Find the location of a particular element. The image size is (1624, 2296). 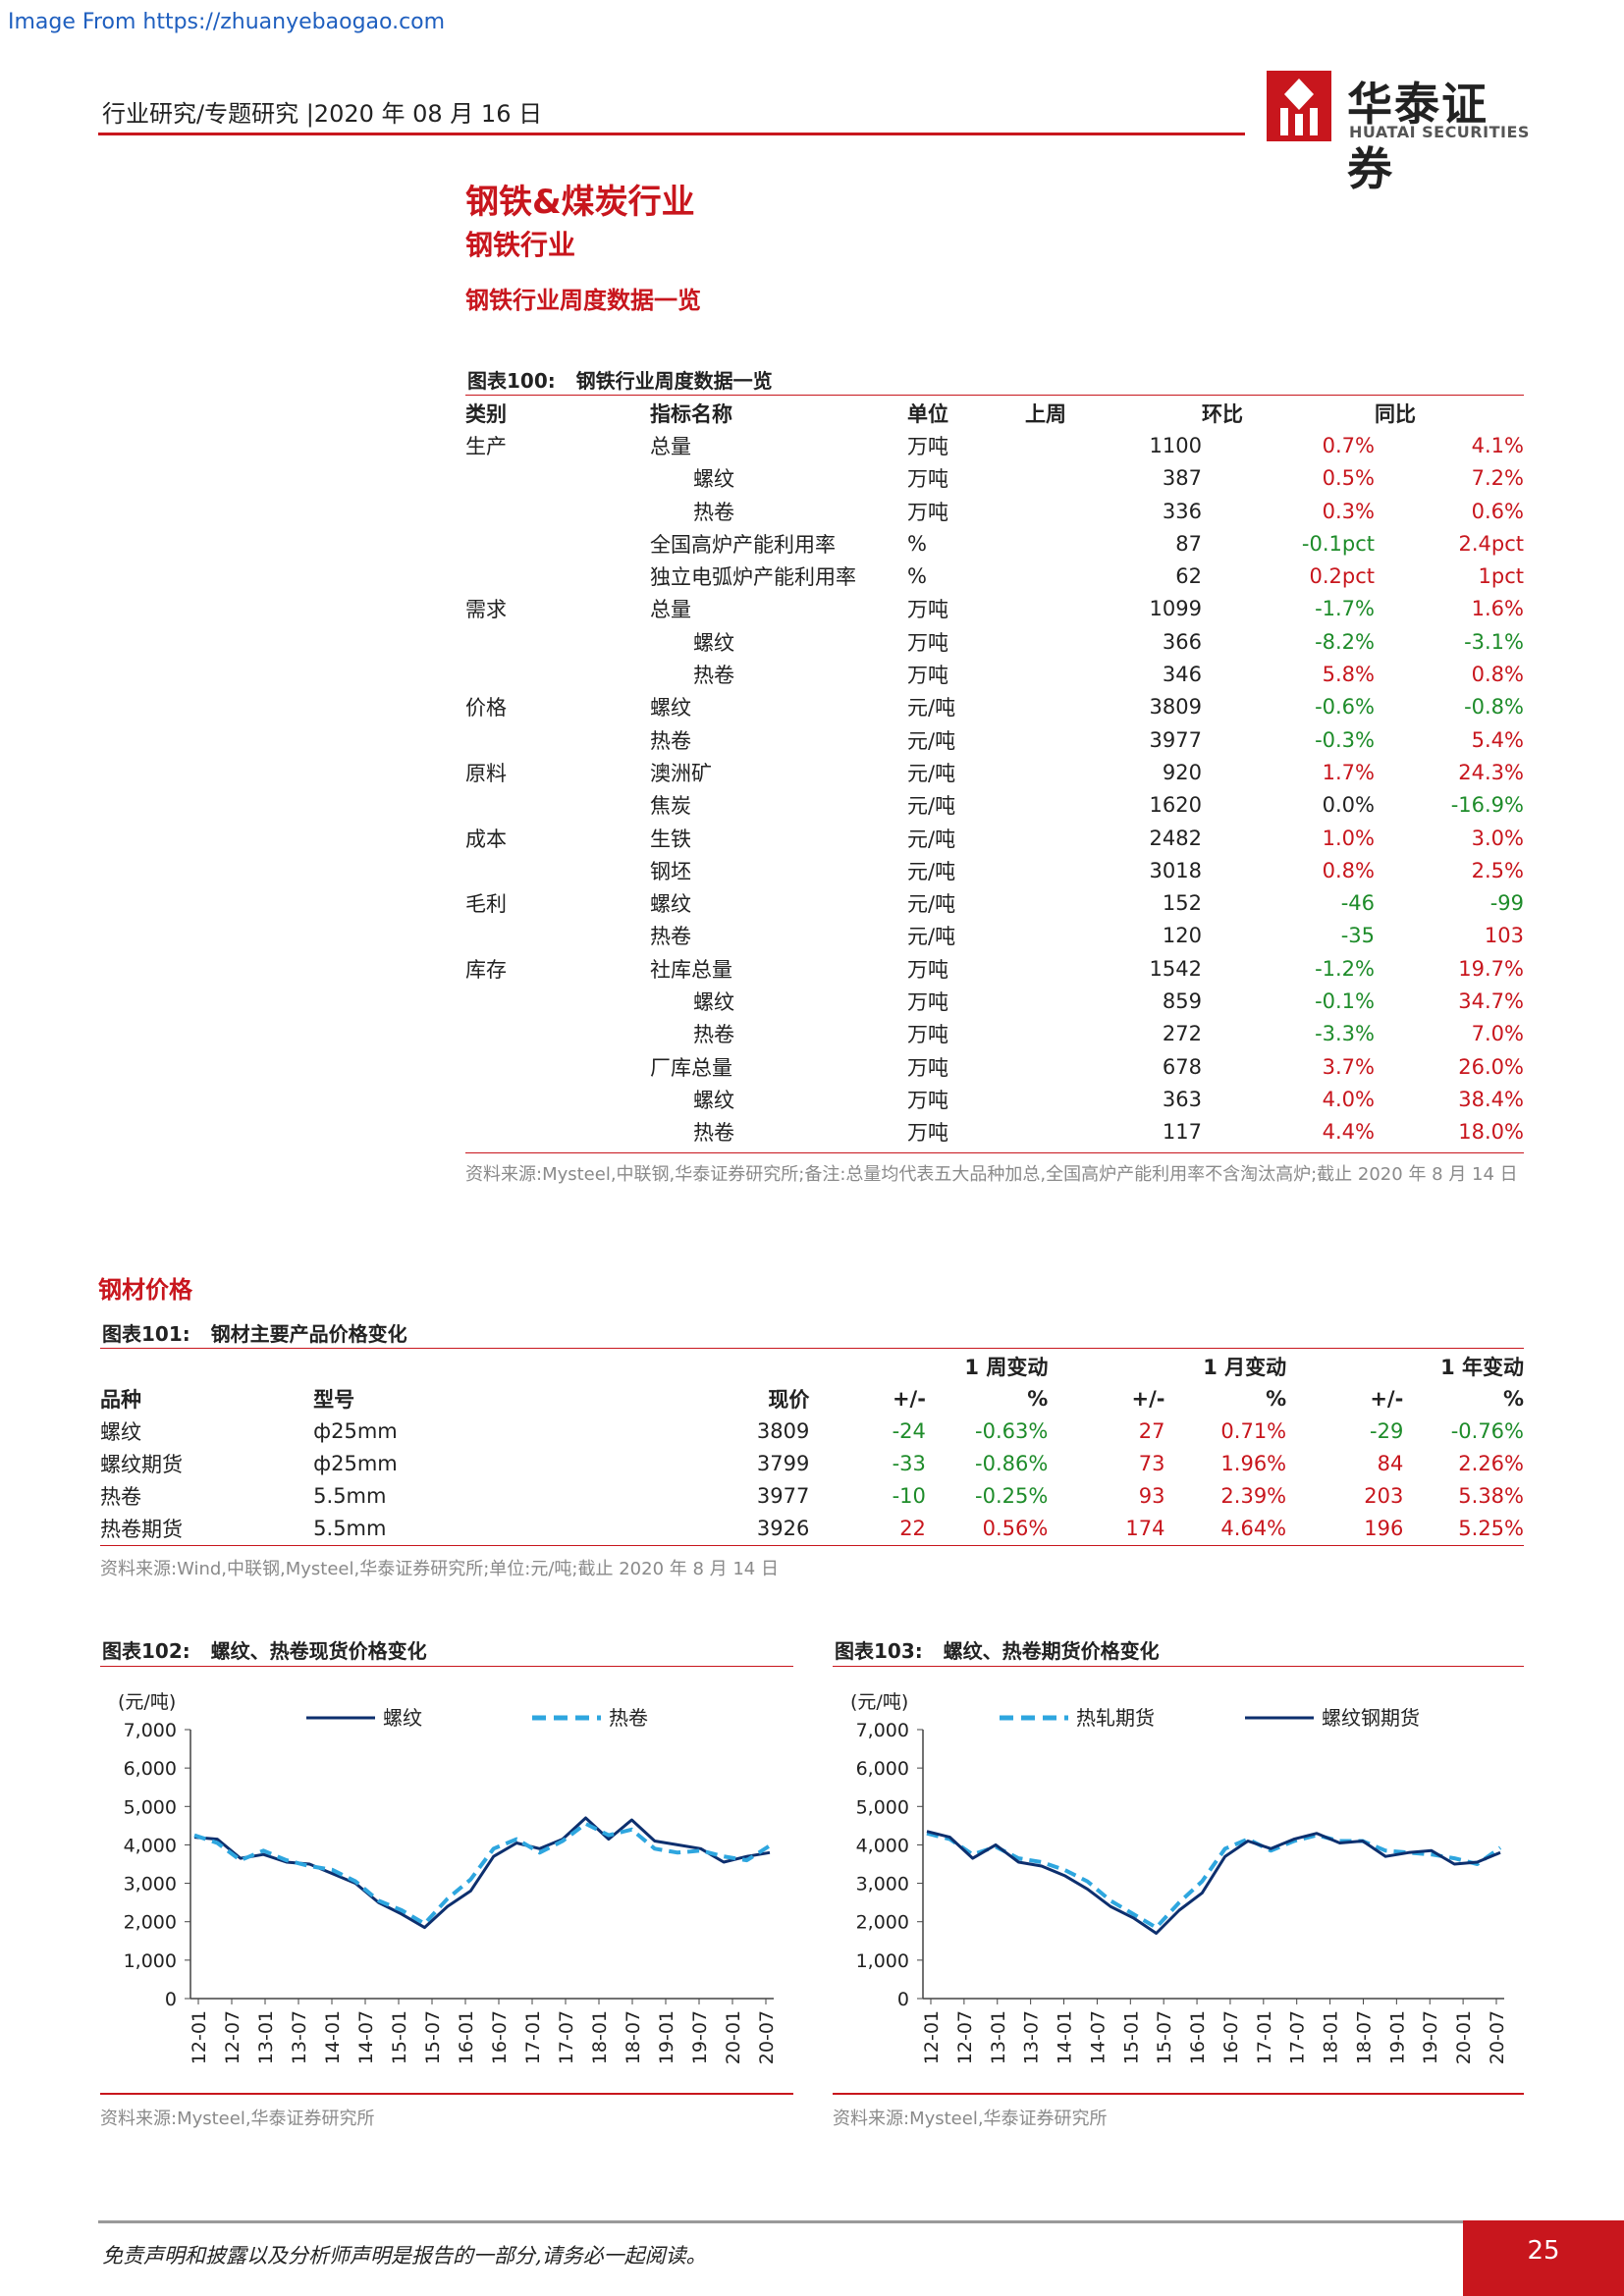

cell-unit: % is located at coordinates (917, 543).